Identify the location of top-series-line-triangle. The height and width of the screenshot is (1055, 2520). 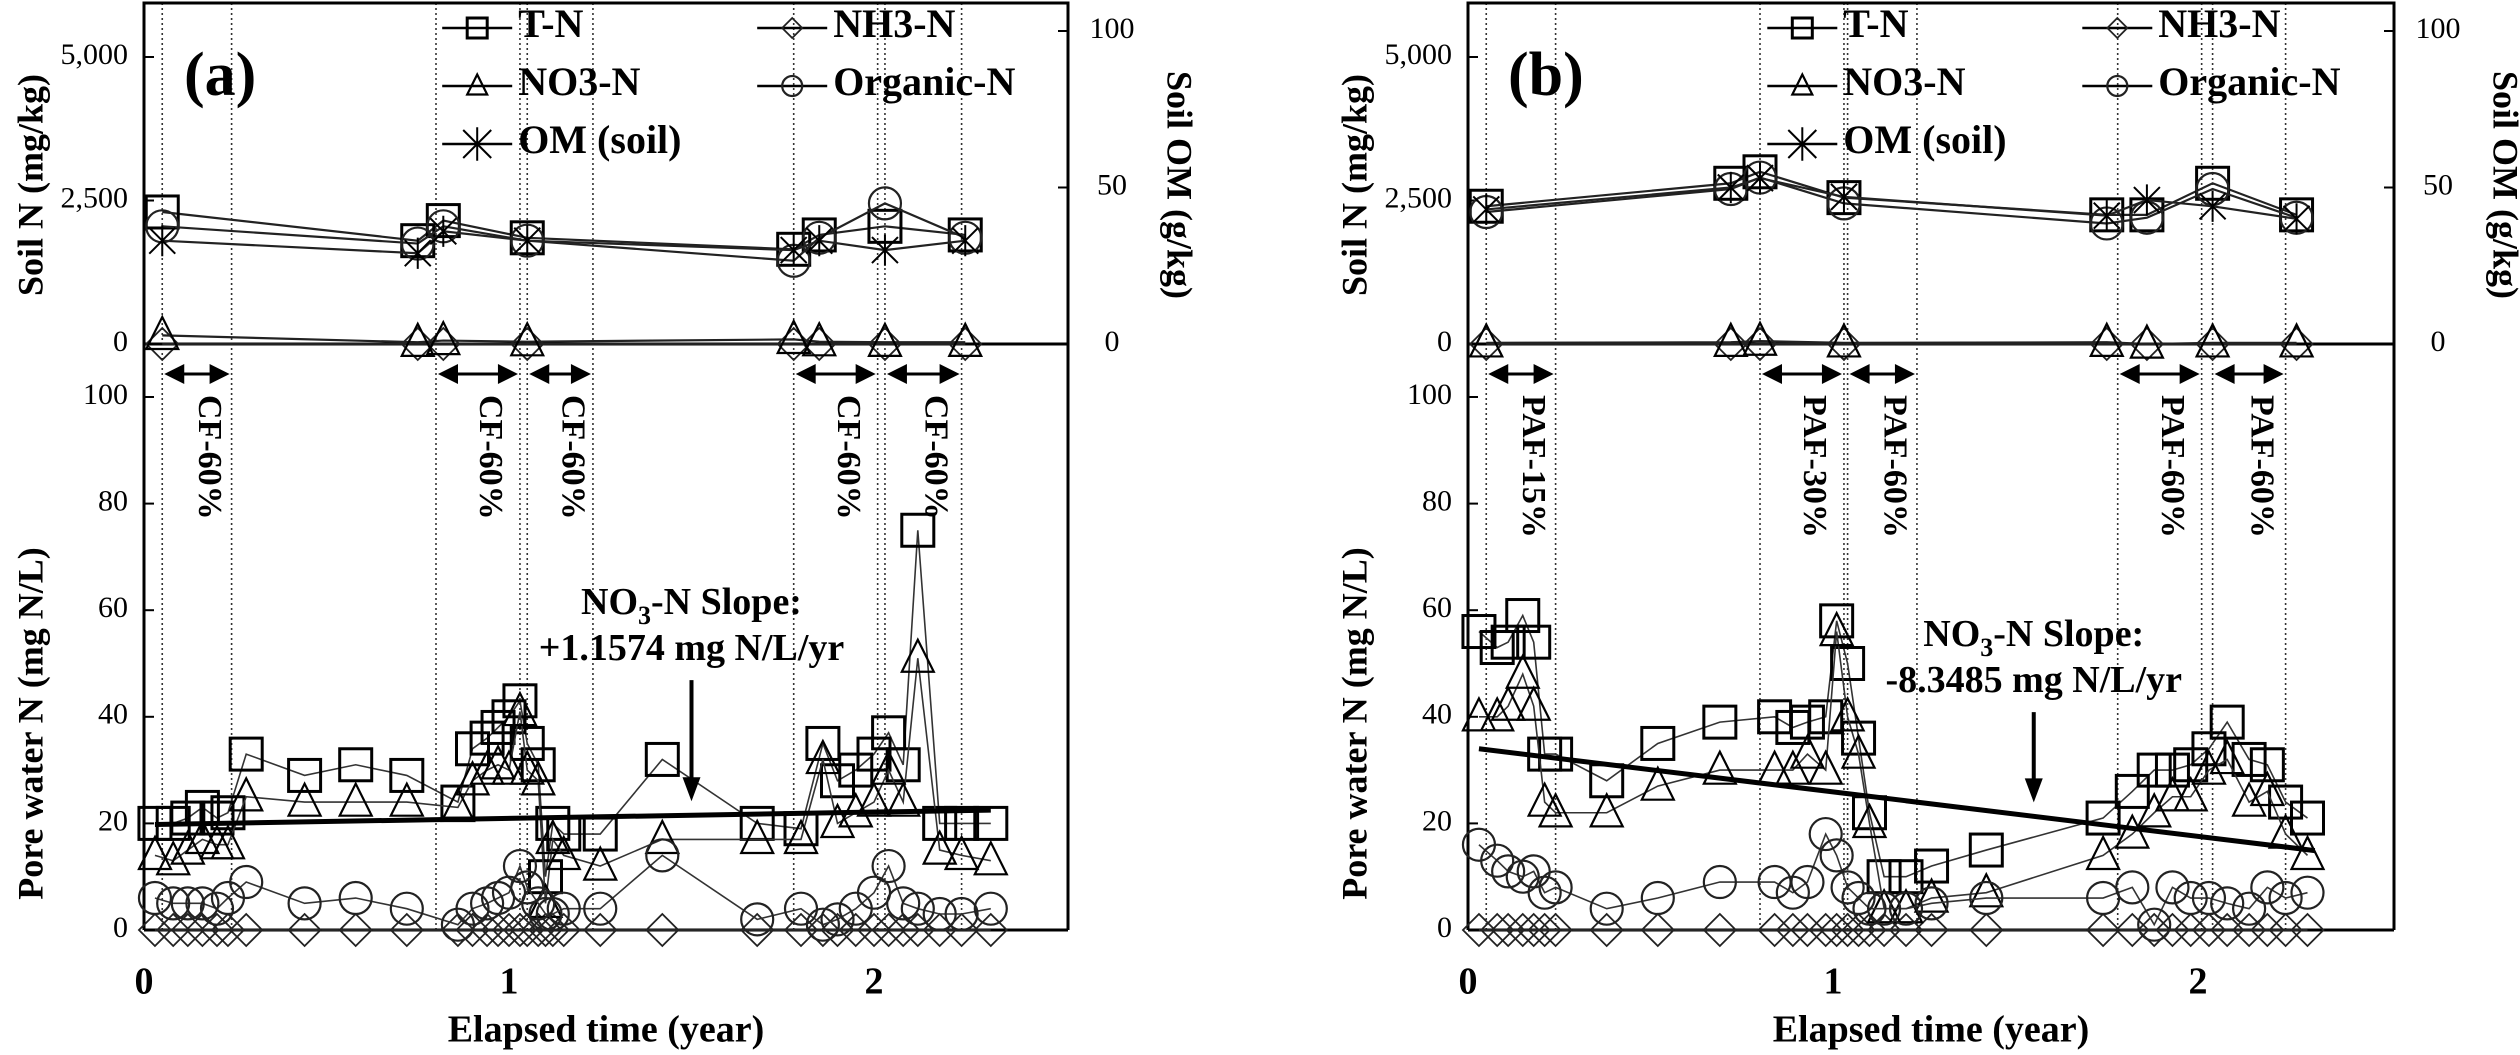
(1891, 343).